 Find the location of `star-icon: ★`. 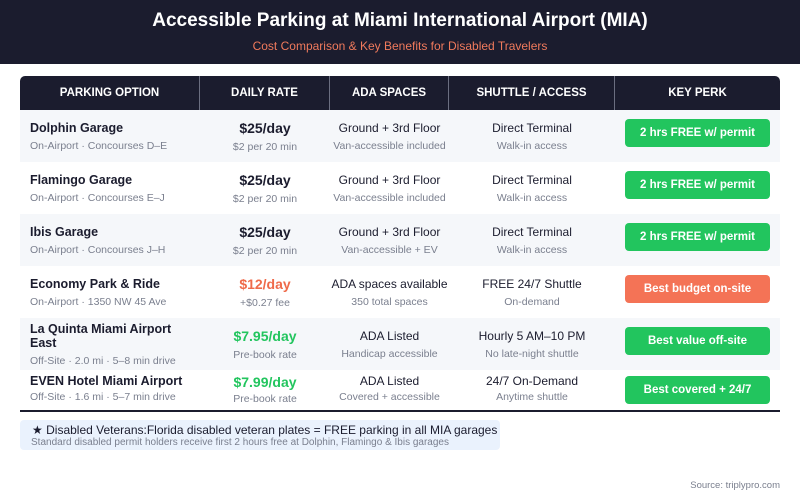

star-icon: ★ is located at coordinates (37, 430).